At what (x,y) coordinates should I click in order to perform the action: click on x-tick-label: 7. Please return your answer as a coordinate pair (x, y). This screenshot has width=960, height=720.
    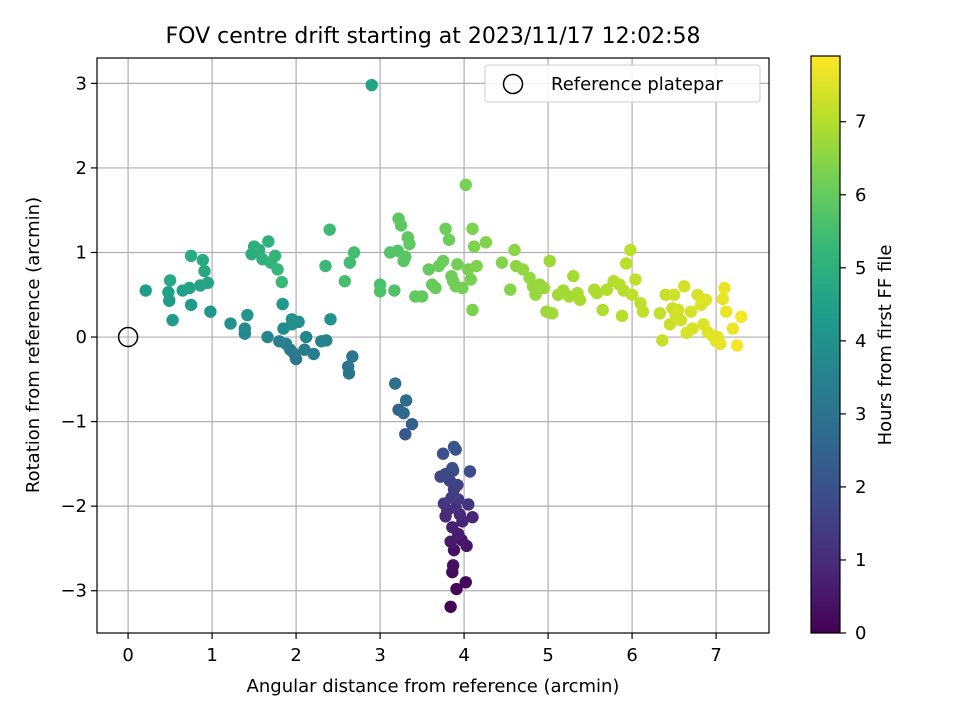
    Looking at the image, I should click on (715, 655).